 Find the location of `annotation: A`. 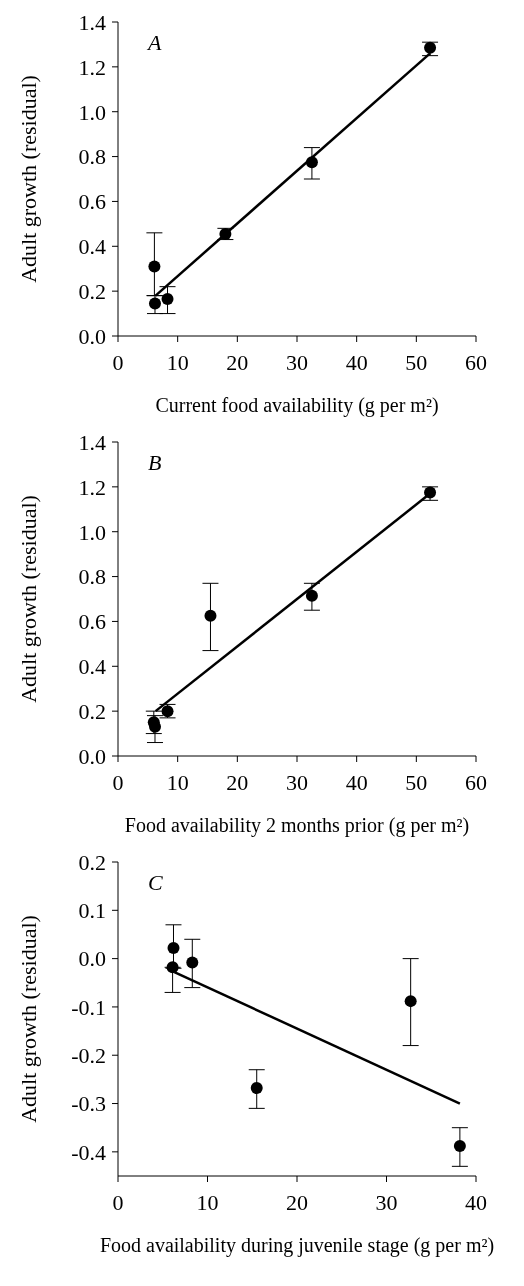

annotation: A is located at coordinates (155, 43).